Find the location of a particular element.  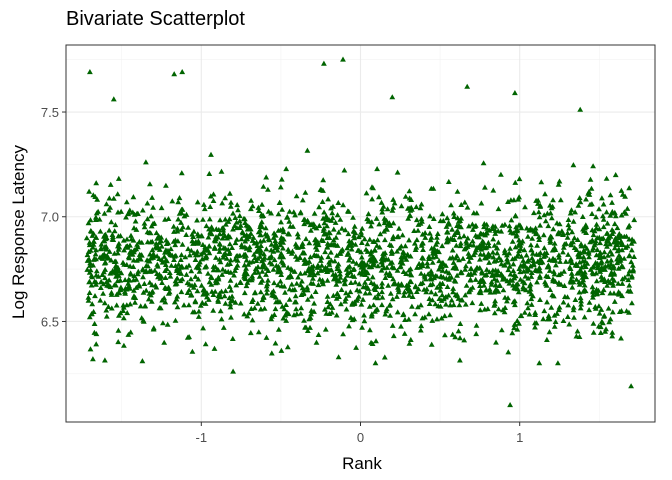

y-axis-tick-label: 7.0 is located at coordinates (50, 217).